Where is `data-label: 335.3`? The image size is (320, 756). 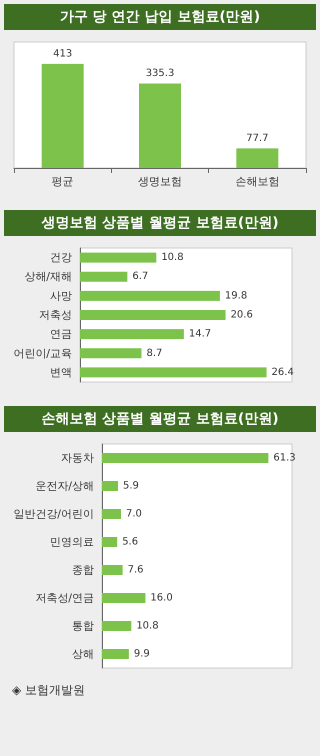 data-label: 335.3 is located at coordinates (160, 74).